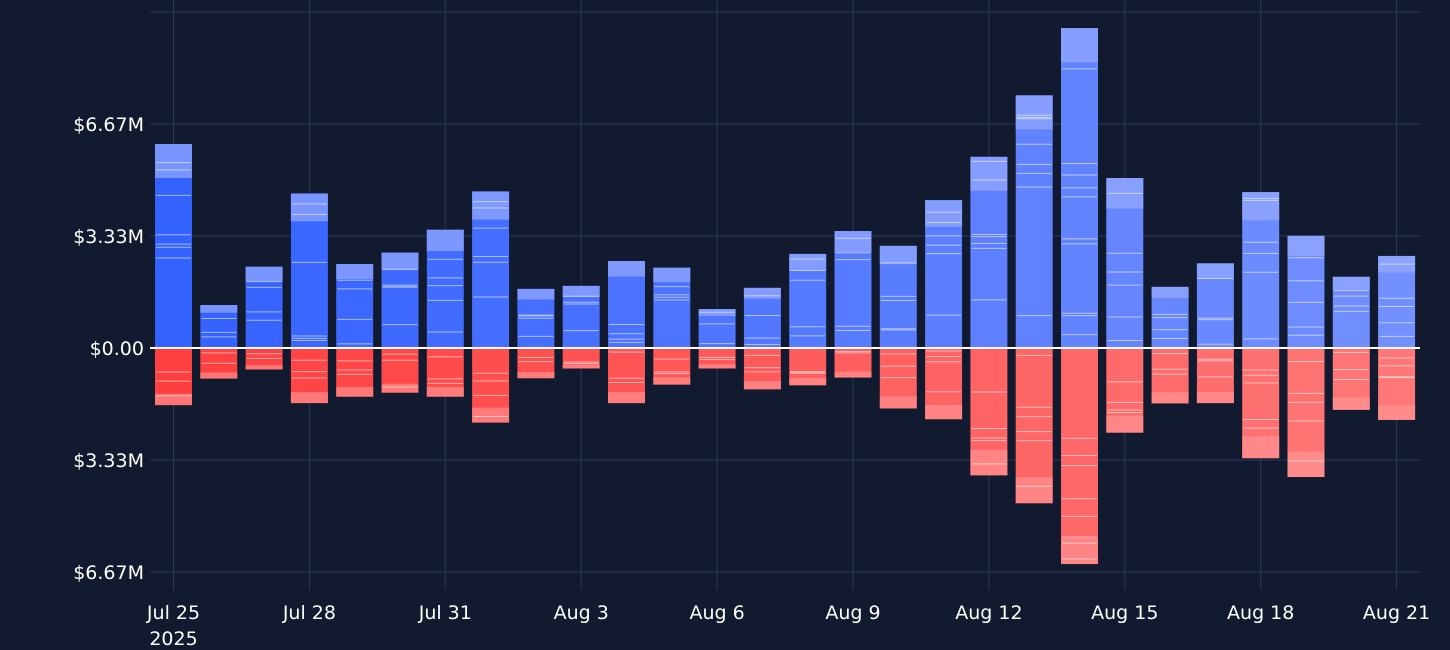 The width and height of the screenshot is (1450, 650). Describe the element at coordinates (1260, 613) in the screenshot. I see `x-tick-label: Aug 18` at that location.